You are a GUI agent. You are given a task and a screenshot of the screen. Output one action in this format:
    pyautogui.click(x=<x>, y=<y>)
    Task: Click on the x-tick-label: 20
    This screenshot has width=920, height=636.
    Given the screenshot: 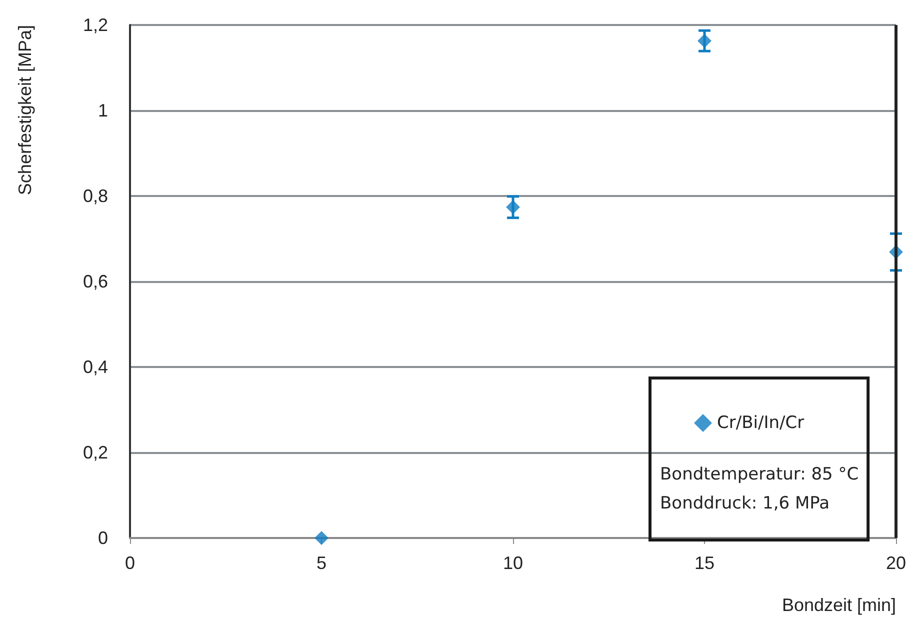 What is the action you would take?
    pyautogui.click(x=896, y=563)
    